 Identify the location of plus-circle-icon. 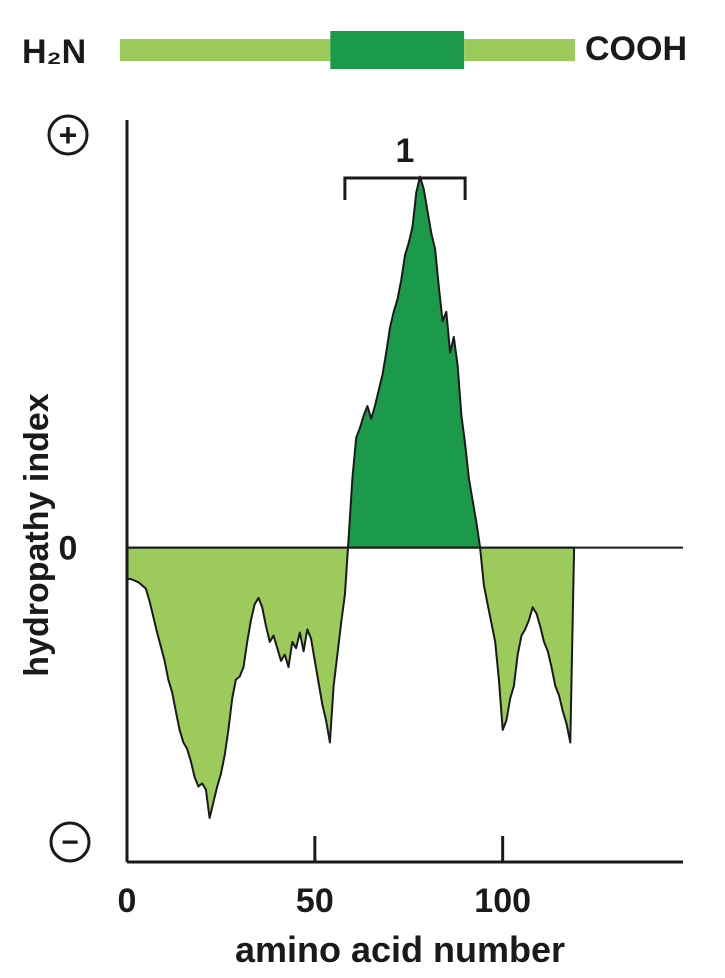
(68, 135).